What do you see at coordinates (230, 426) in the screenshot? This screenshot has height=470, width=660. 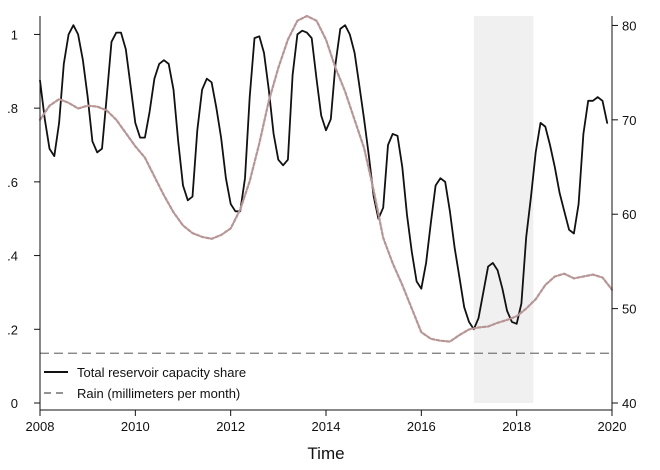 I see `x-tick-label: 2012` at bounding box center [230, 426].